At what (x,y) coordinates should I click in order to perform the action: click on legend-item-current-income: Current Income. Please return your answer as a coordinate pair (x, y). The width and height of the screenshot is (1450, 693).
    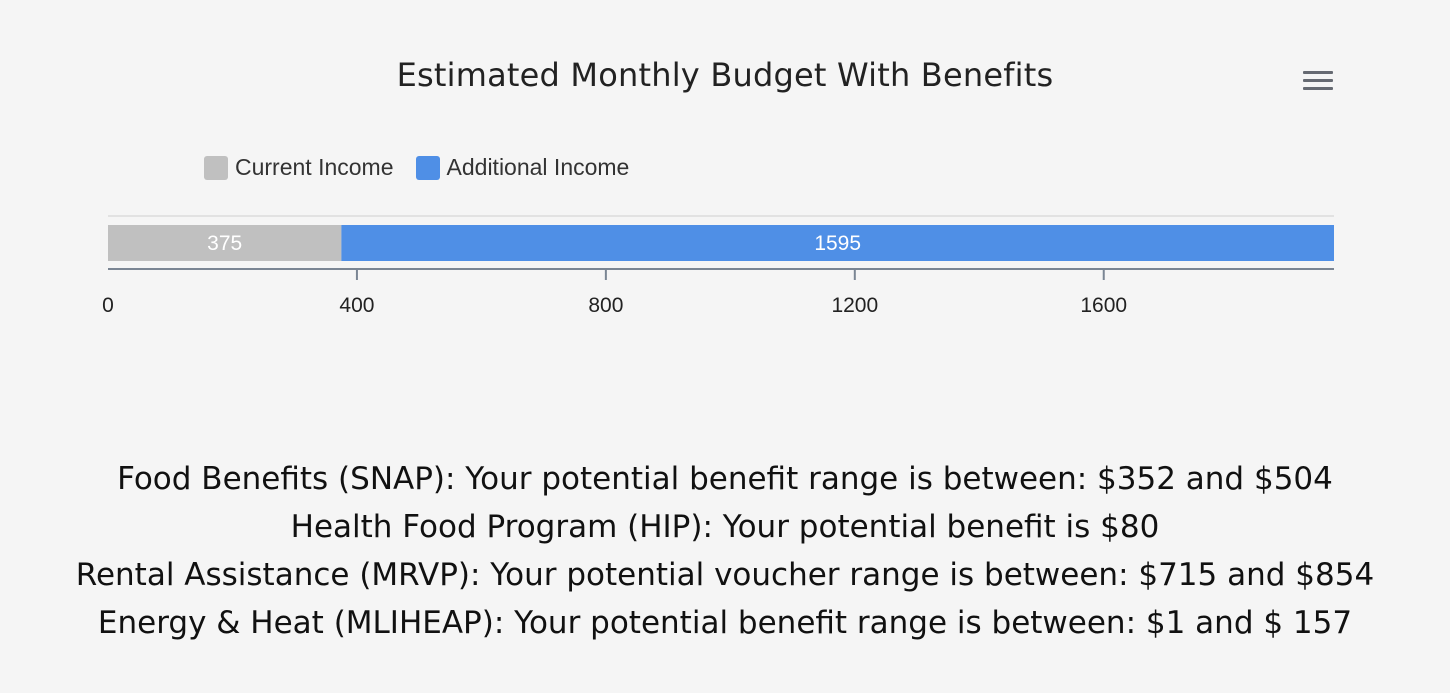
    Looking at the image, I should click on (299, 167).